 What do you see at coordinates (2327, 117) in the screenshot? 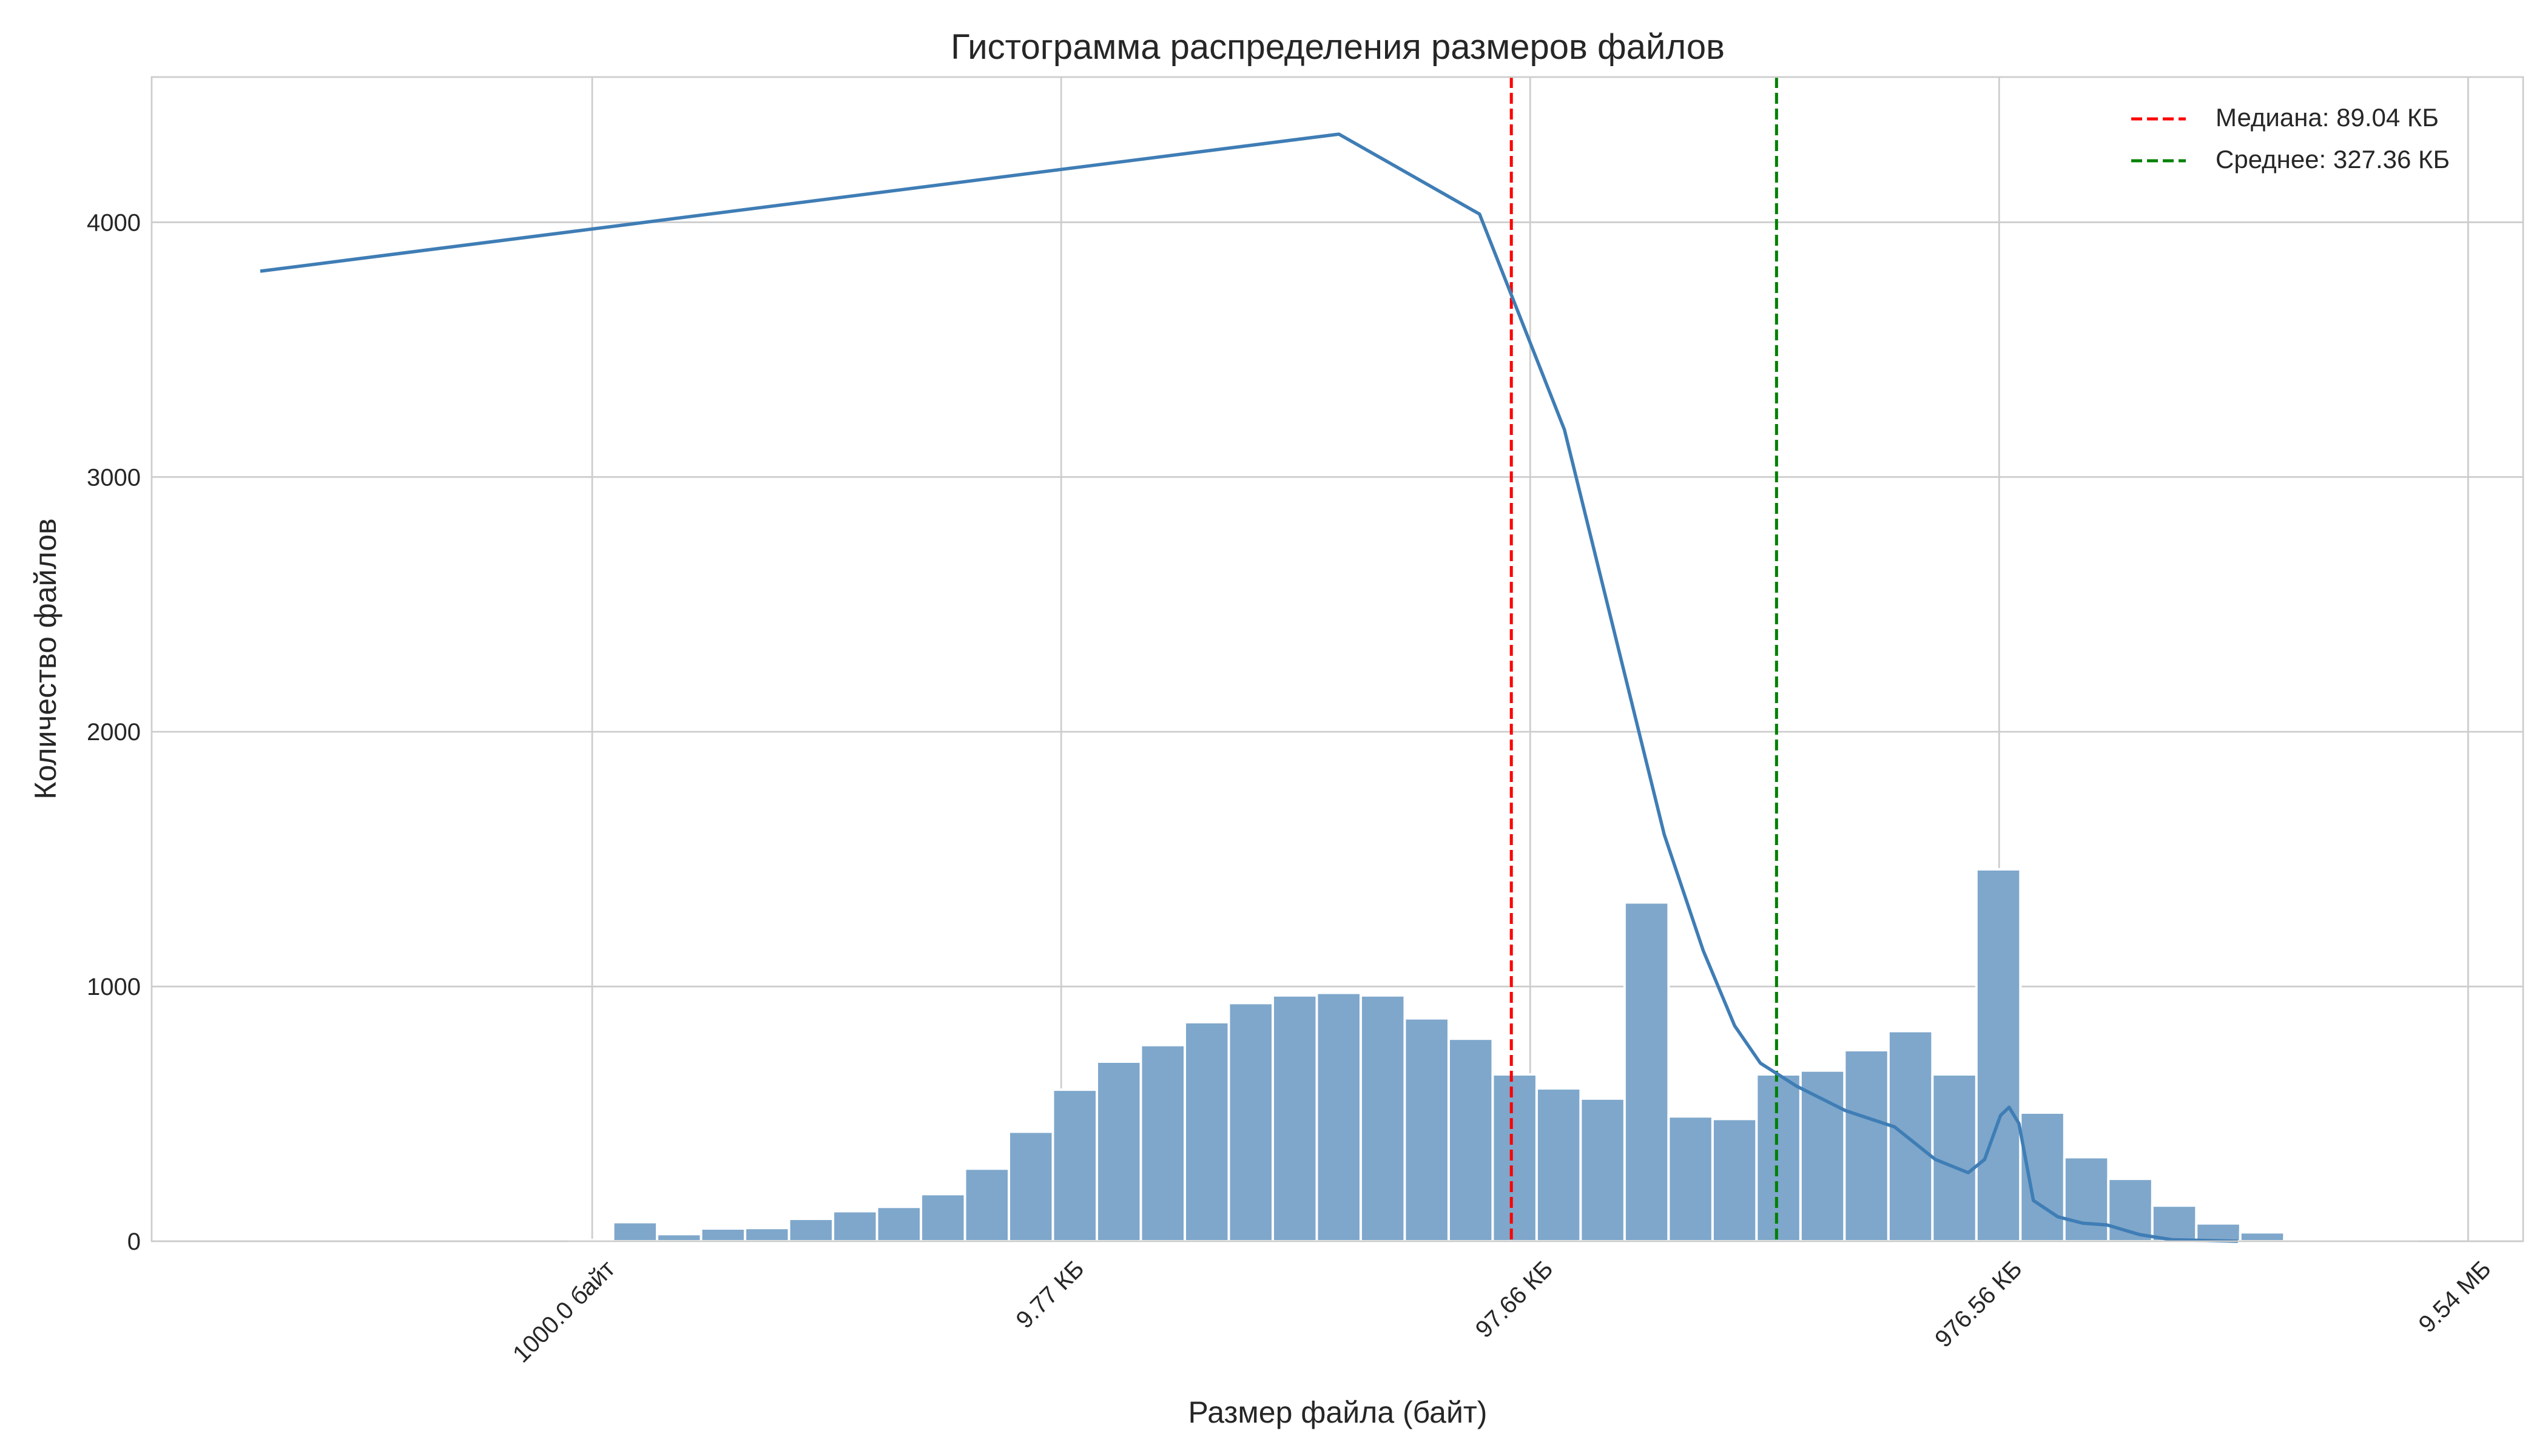
I see `legend-median-label: Медиана: 89.04 КБ` at bounding box center [2327, 117].